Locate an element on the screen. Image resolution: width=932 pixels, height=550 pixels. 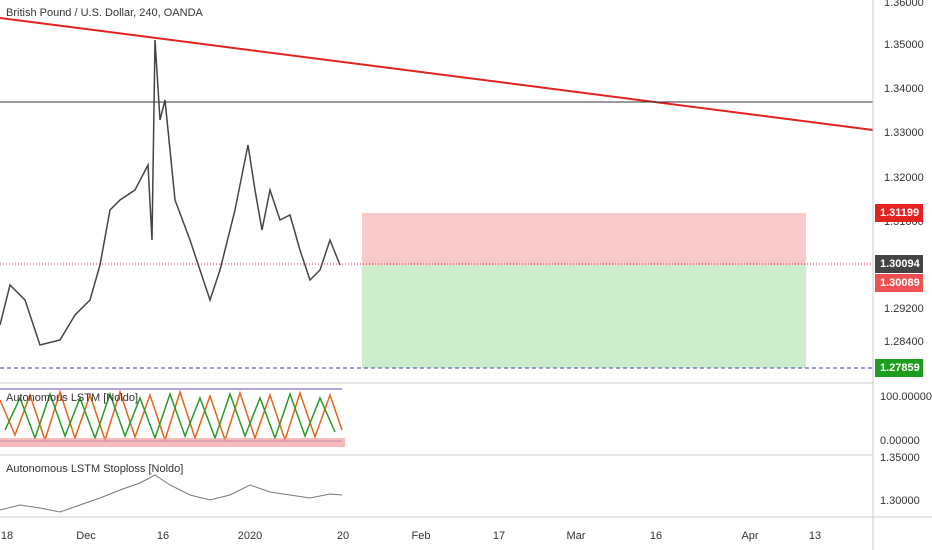
price-badge-label: 1.27859 is located at coordinates (900, 368).